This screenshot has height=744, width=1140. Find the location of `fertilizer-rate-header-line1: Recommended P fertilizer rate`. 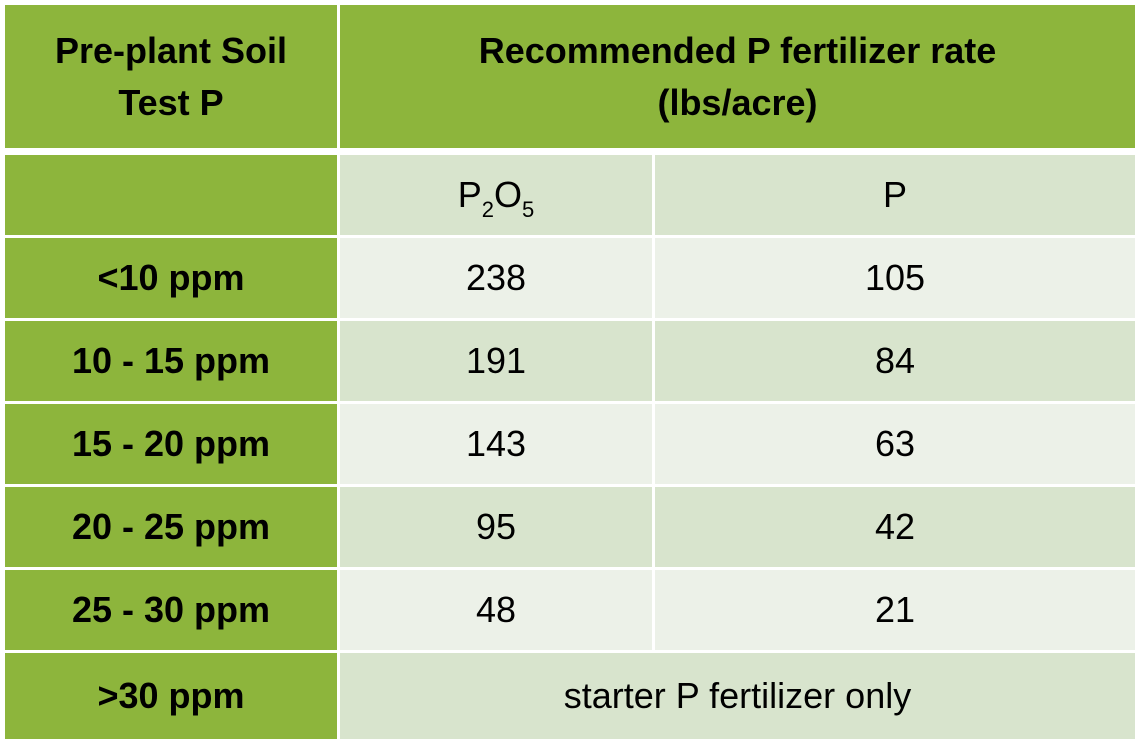

fertilizer-rate-header-line1: Recommended P fertilizer rate is located at coordinates (737, 50).